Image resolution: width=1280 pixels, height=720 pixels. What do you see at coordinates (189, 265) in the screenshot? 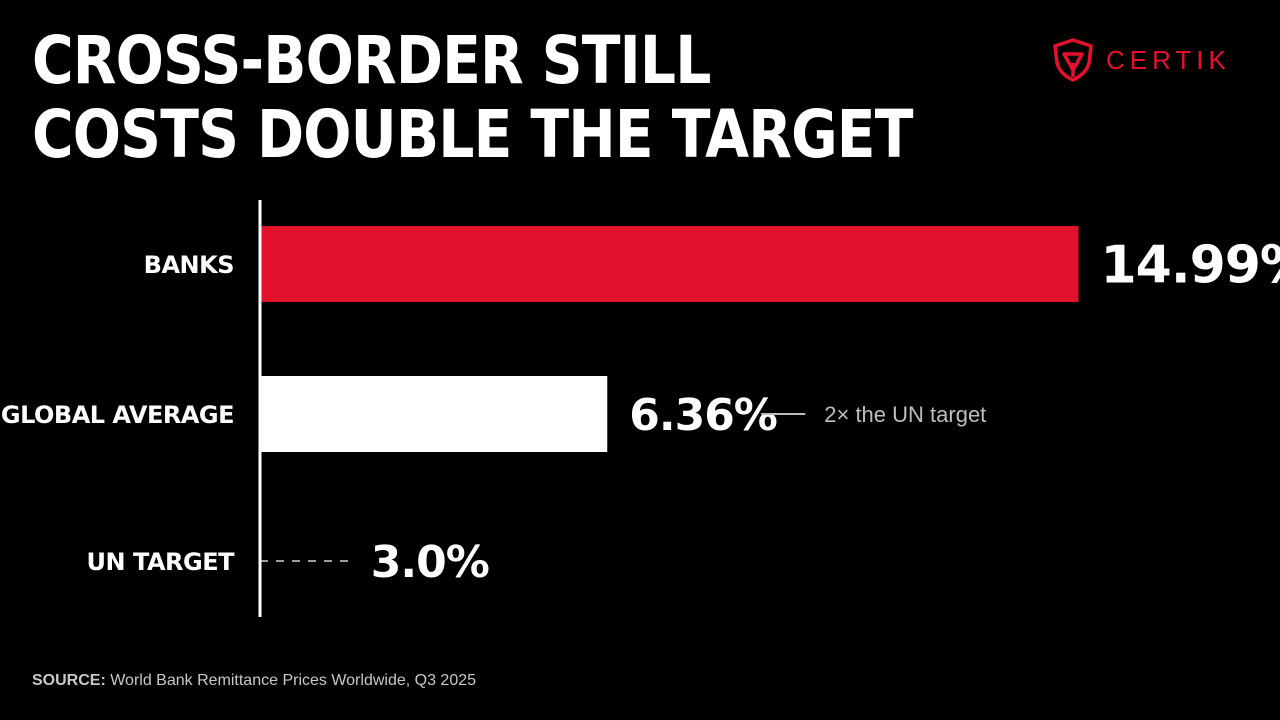
I see `category-label-banks: BANKS` at bounding box center [189, 265].